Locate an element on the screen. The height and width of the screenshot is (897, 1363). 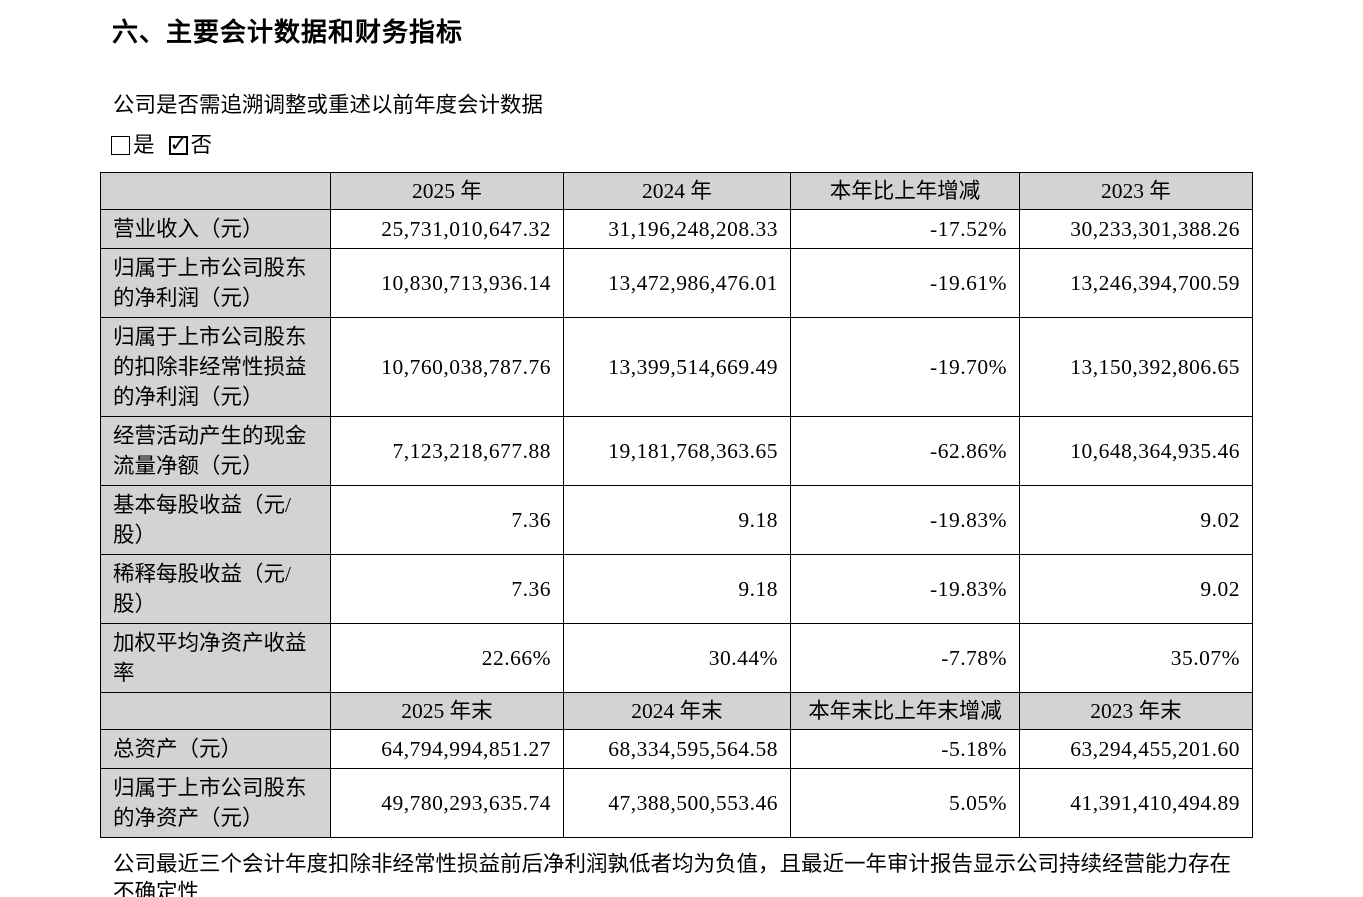
option-yes-label: 是 is located at coordinates (144, 145).